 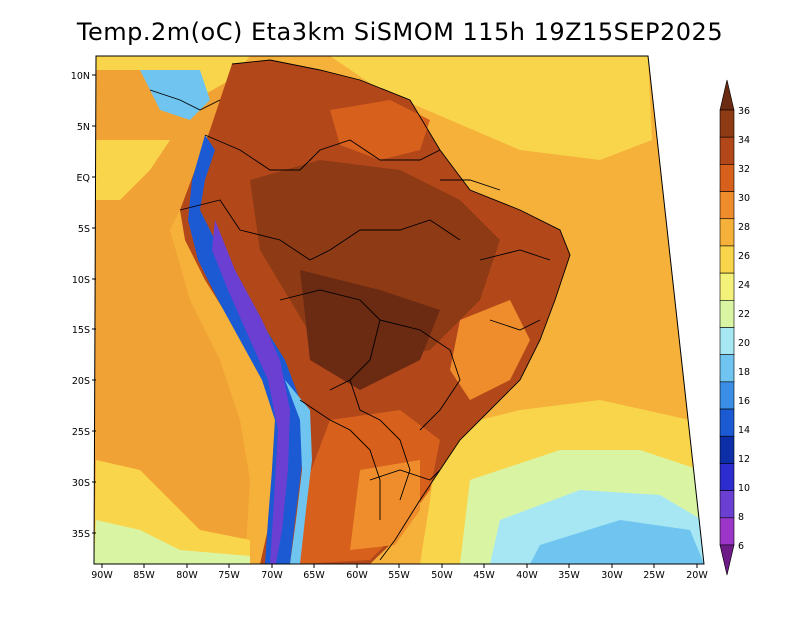 I want to click on colorbar-bottom-arrow, so click(x=727, y=560).